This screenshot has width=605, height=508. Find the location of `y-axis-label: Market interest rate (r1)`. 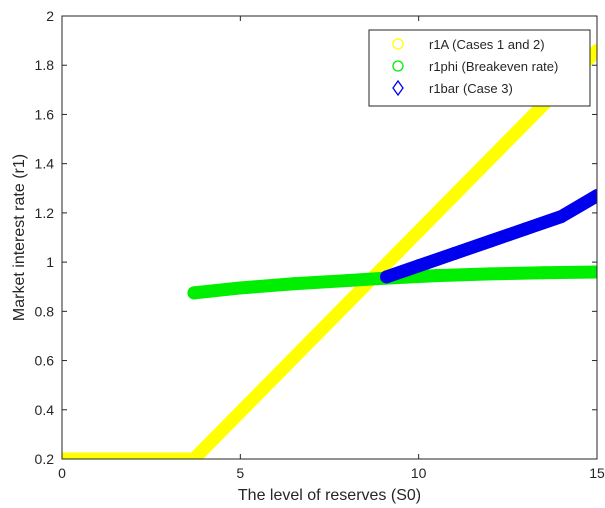

y-axis-label: Market interest rate (r1) is located at coordinates (19, 237).